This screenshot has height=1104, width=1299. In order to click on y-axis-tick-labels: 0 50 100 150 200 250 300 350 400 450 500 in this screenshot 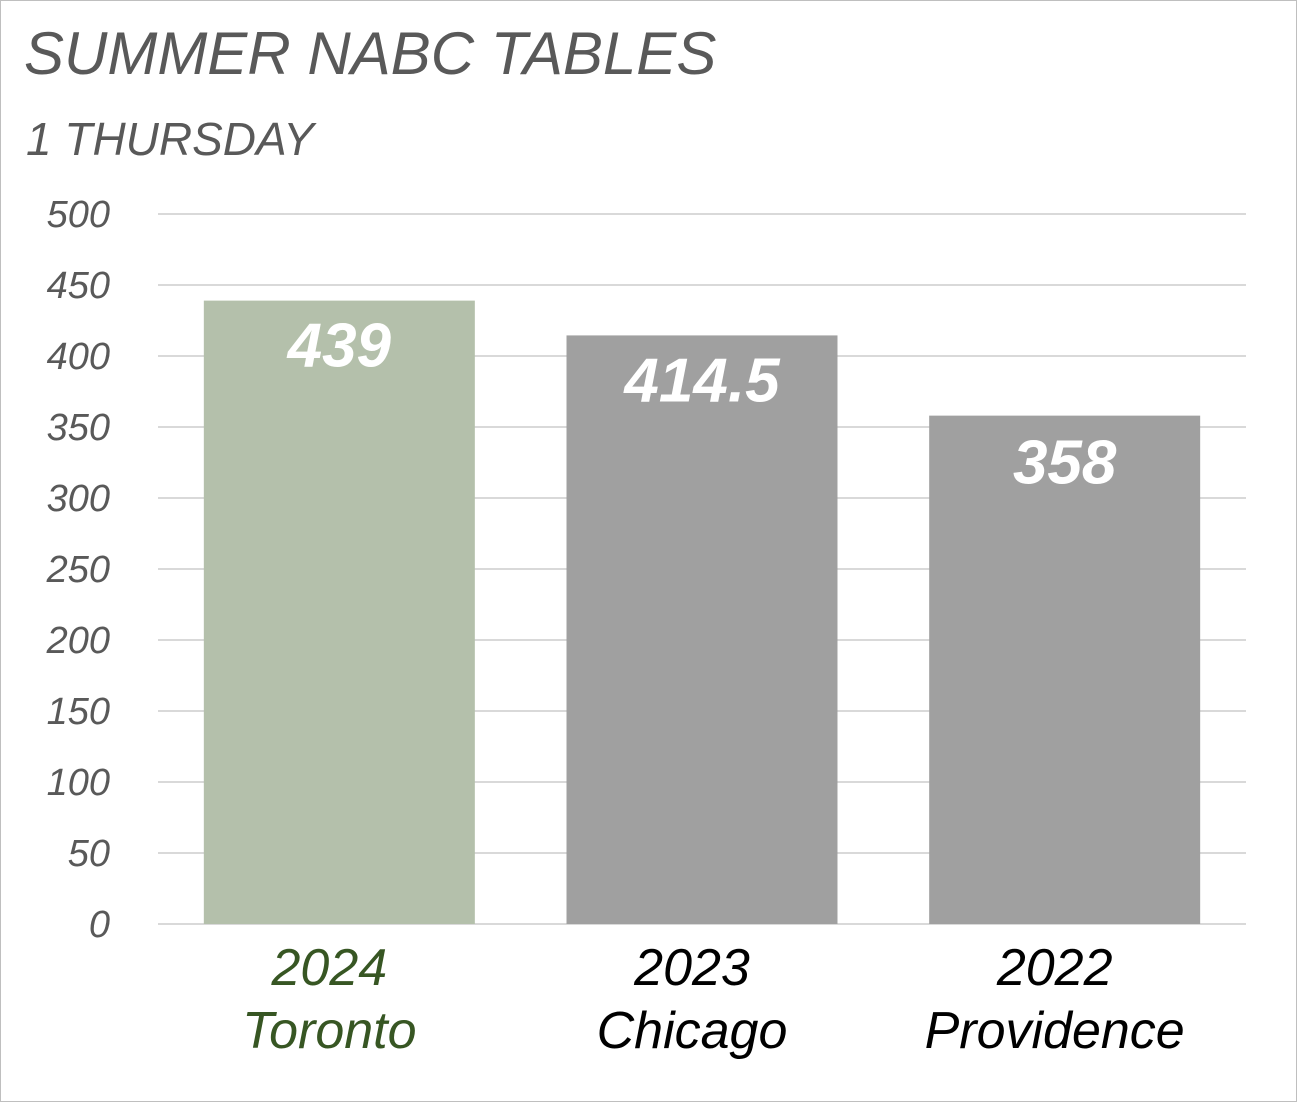, I will do `click(78, 570)`.